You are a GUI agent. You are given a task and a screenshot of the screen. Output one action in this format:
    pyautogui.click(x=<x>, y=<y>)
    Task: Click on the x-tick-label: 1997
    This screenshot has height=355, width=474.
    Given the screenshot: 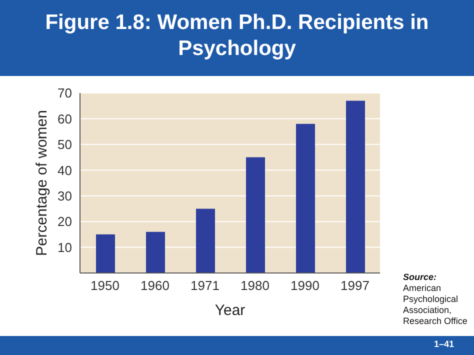 What is the action you would take?
    pyautogui.click(x=355, y=286)
    